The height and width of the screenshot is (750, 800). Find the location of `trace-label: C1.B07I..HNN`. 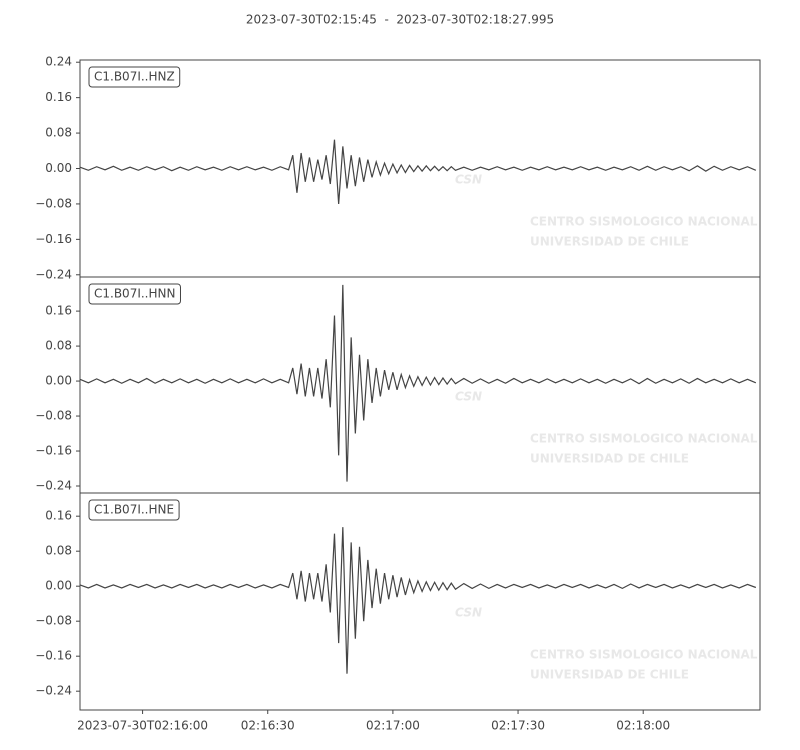

trace-label: C1.B07I..HNN is located at coordinates (134, 294).